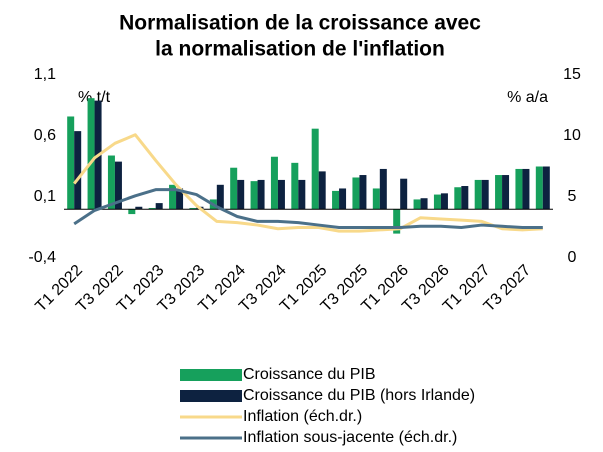  Describe the element at coordinates (309, 374) in the screenshot. I see `legend-label: Croissance du PIB` at that location.